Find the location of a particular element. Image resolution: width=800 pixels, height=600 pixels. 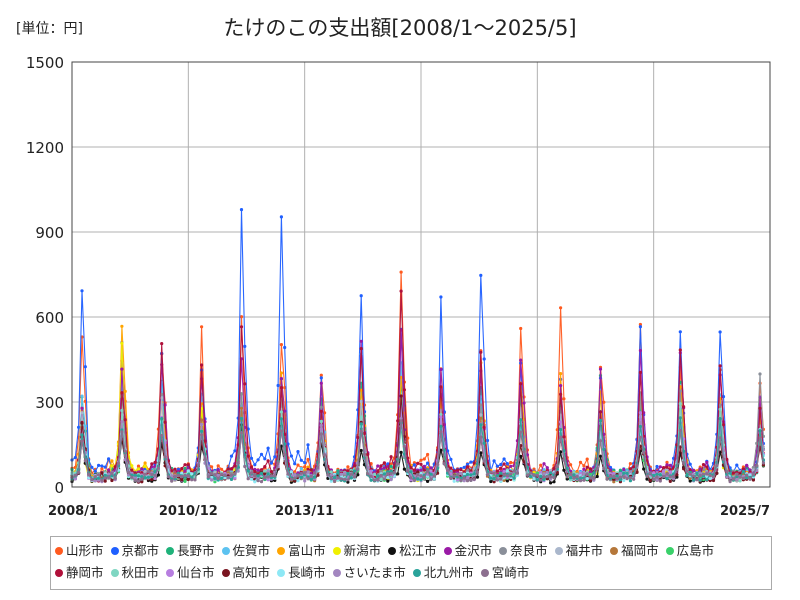

legend-label: 奈良市 is located at coordinates (529, 550).